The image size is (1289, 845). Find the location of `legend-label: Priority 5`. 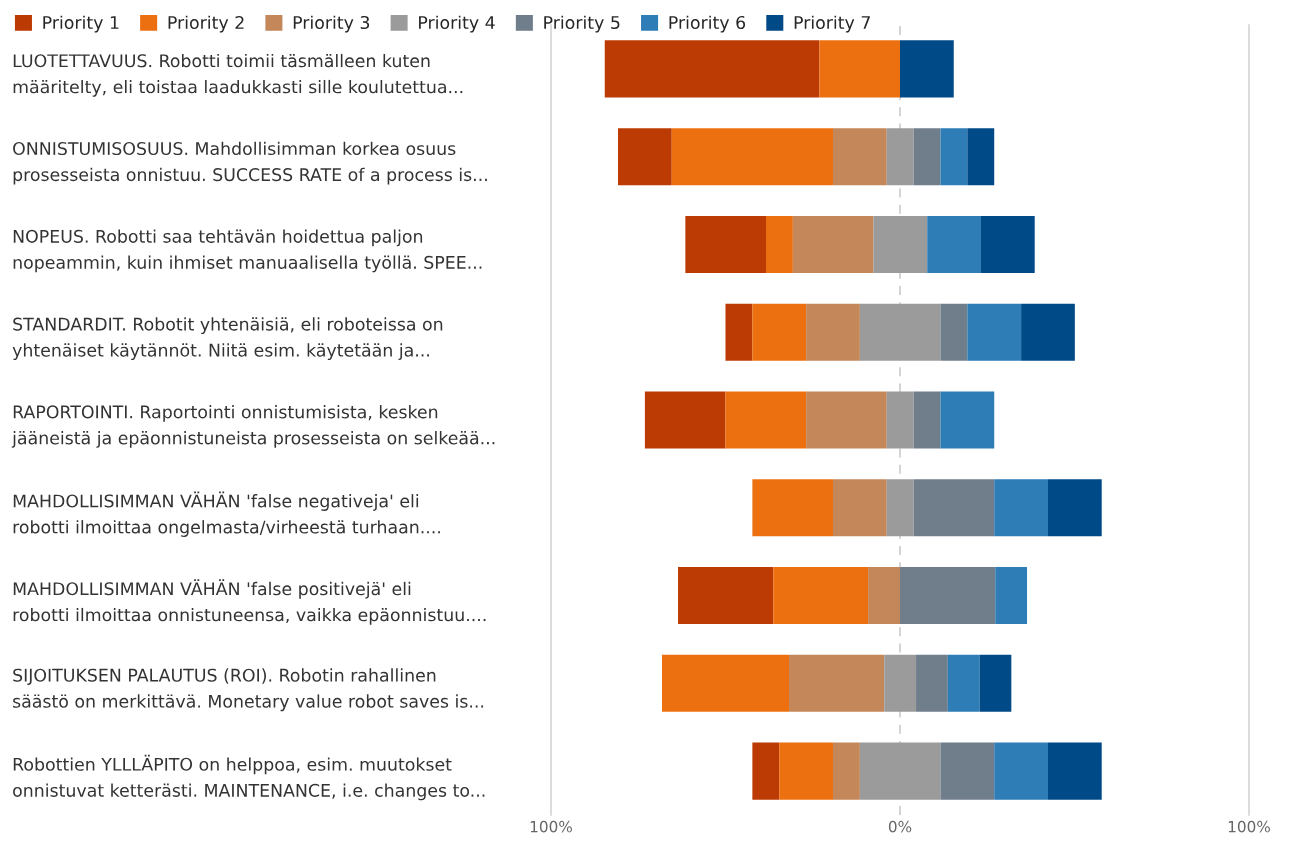

legend-label: Priority 5 is located at coordinates (582, 24).